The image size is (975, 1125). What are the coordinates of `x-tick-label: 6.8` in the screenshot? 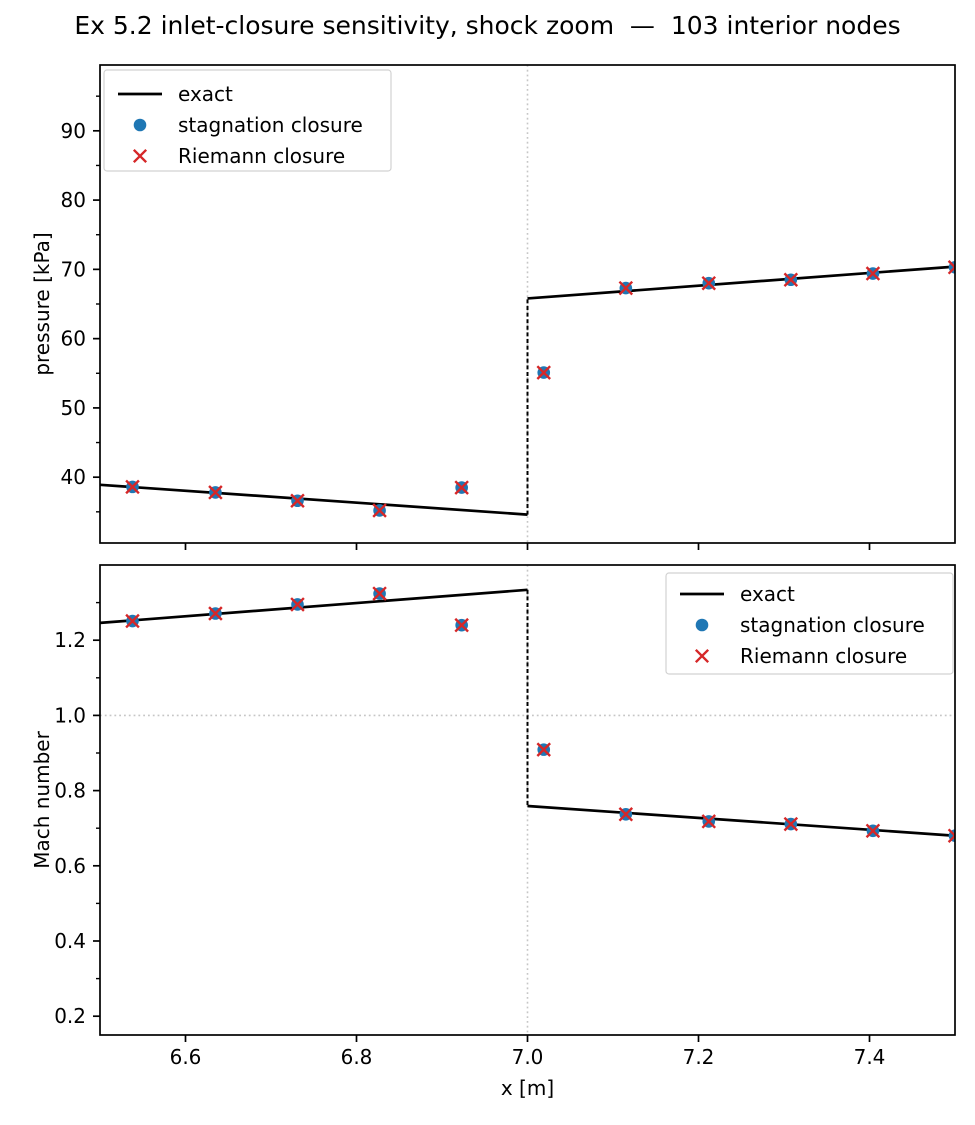 It's located at (357, 1057).